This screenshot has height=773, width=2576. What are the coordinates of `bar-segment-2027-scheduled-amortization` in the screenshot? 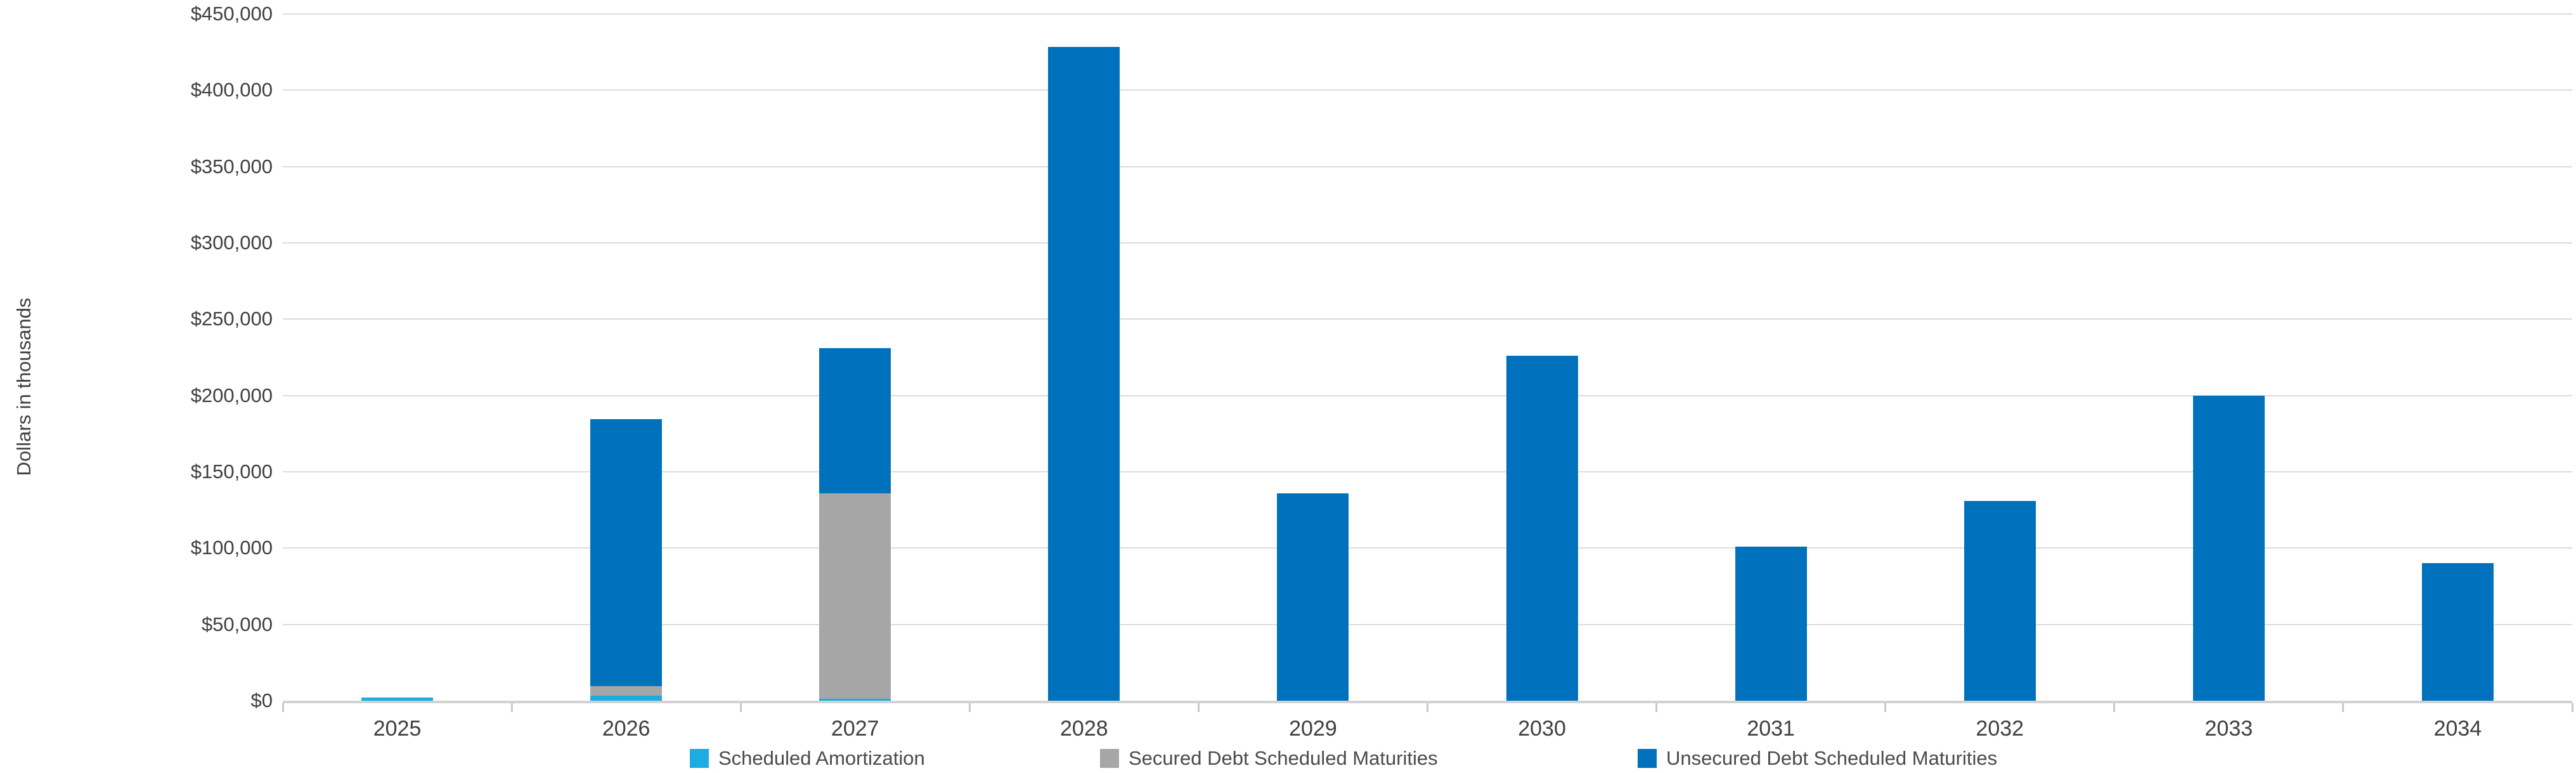 It's located at (855, 700).